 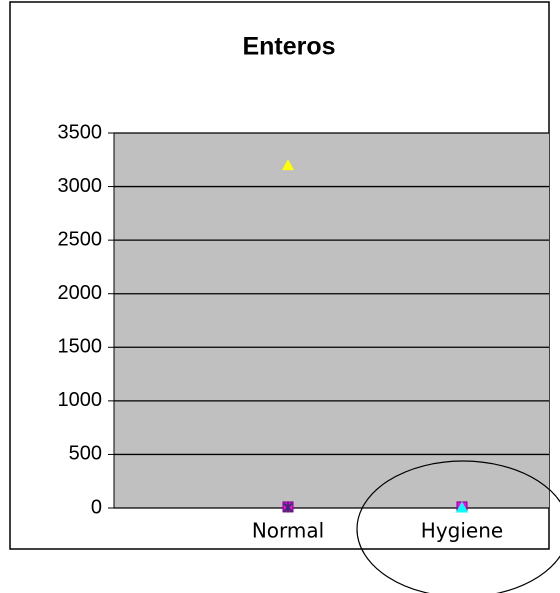 I want to click on annotation-ellipse, so click(x=458, y=526).